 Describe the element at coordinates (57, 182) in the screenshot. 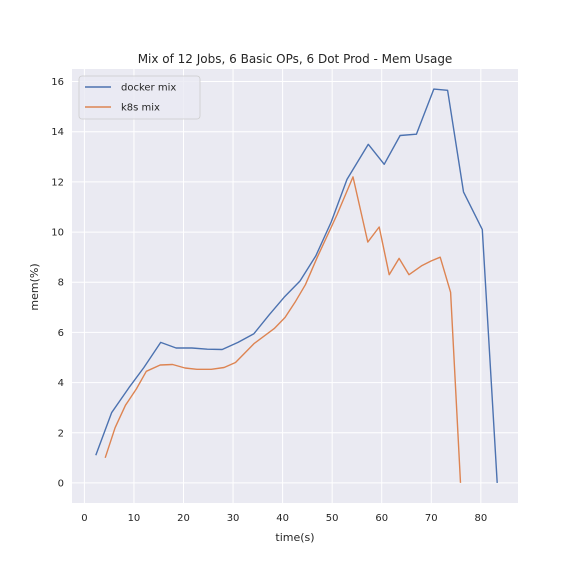

I see `y-tick-label: 12` at that location.